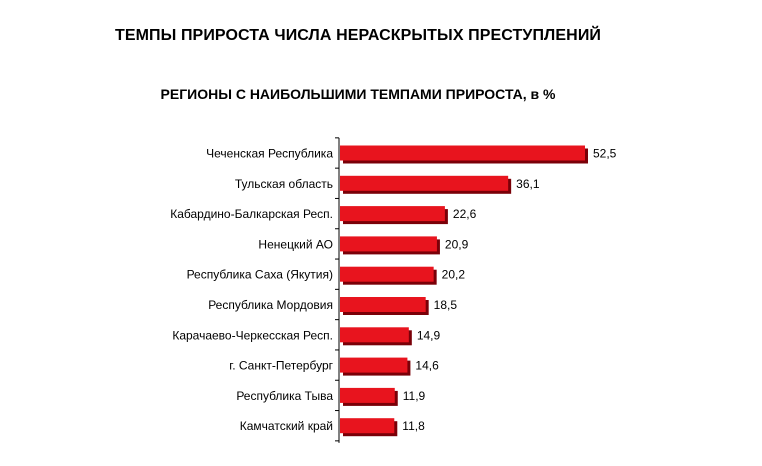 The width and height of the screenshot is (762, 466). What do you see at coordinates (454, 275) in the screenshot?
I see `value-label: 20,2` at bounding box center [454, 275].